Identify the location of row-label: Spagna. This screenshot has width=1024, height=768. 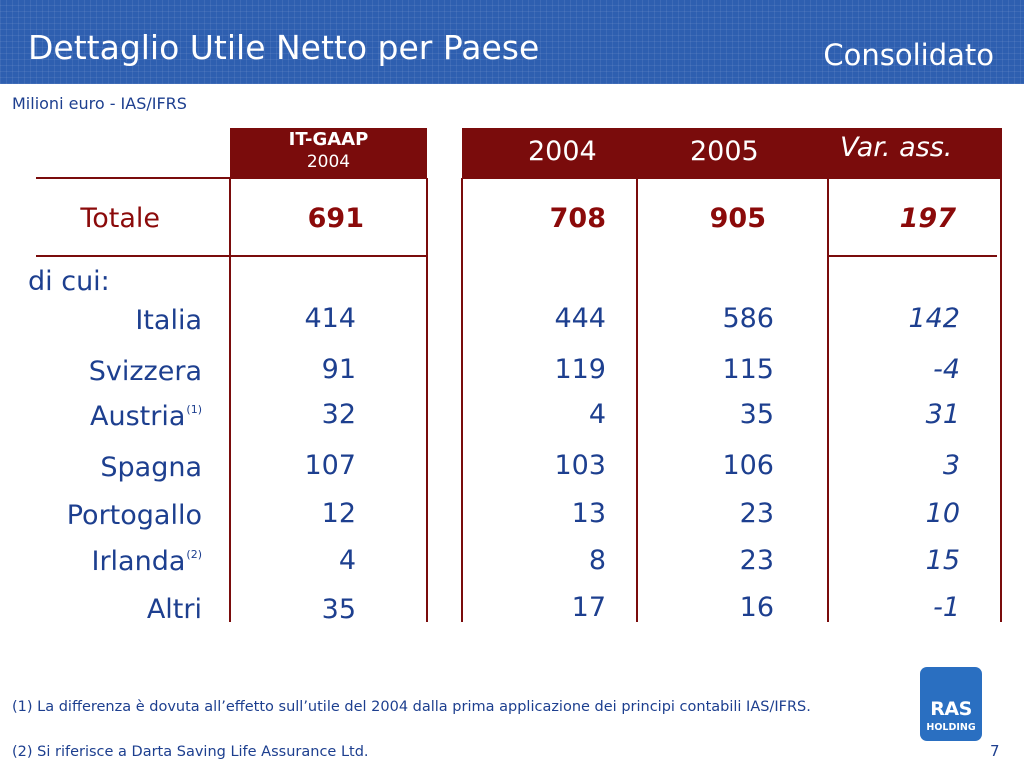
(102, 467).